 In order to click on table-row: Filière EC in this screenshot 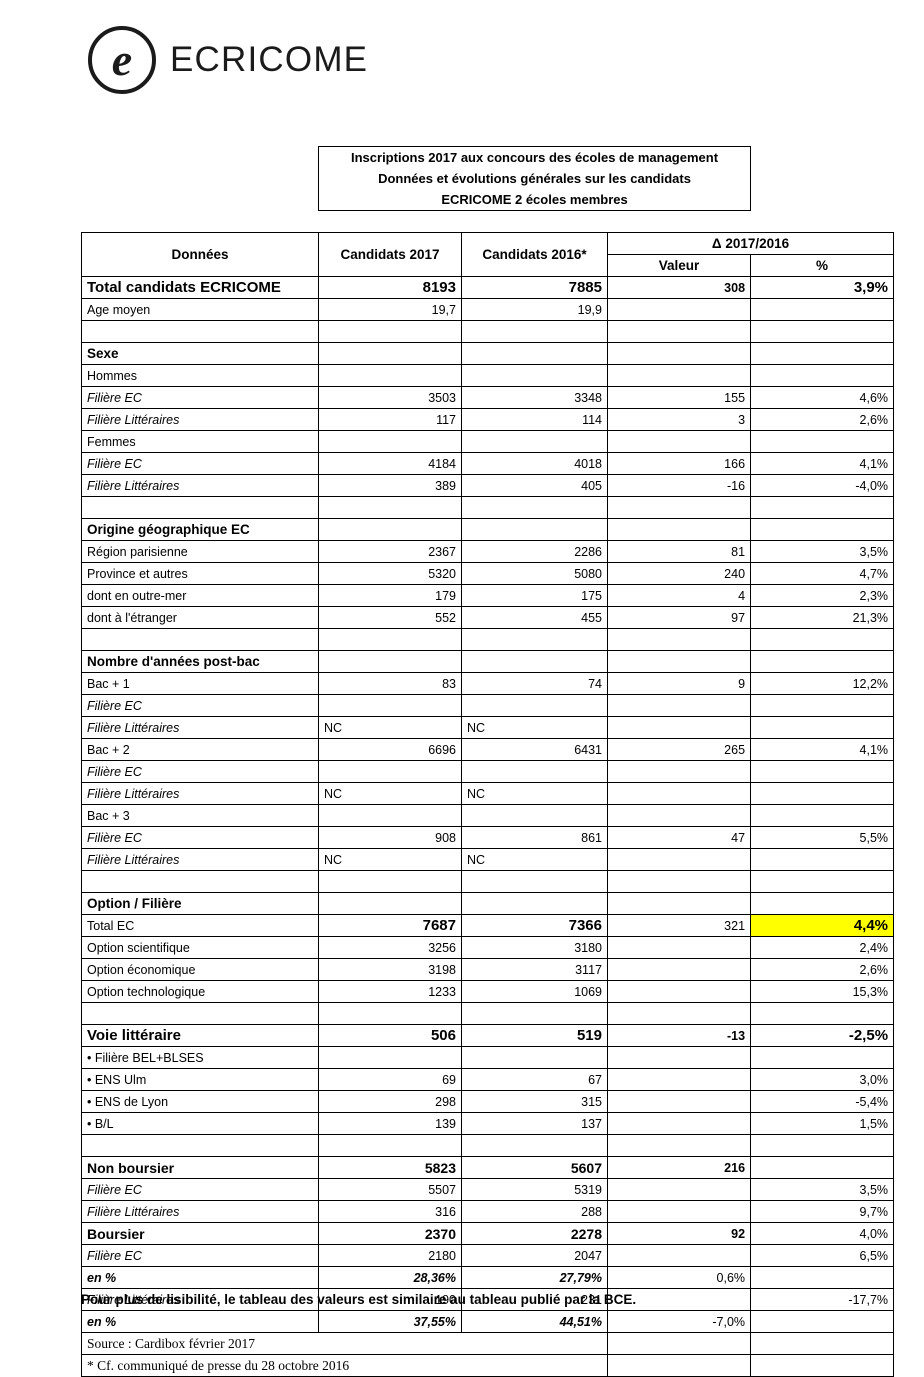, I will do `click(488, 705)`.